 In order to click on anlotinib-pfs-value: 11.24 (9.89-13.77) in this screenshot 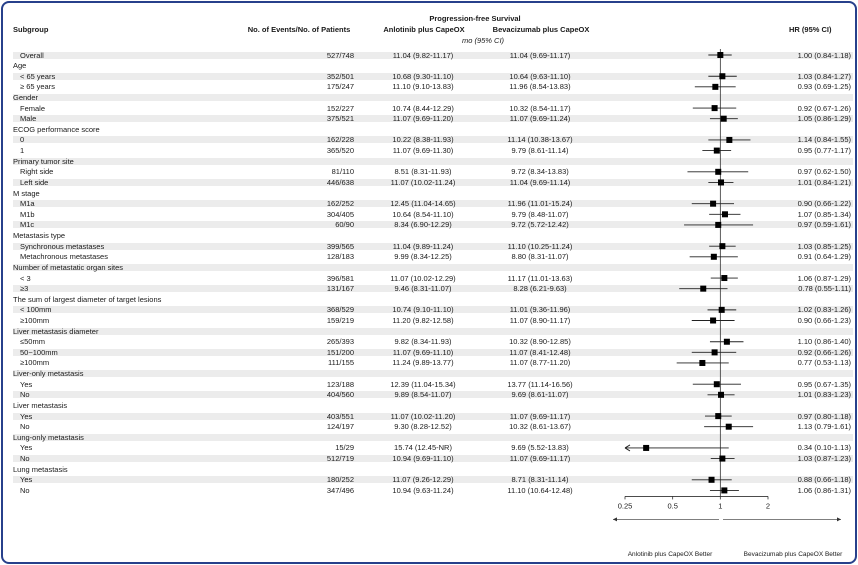, I will do `click(423, 363)`.